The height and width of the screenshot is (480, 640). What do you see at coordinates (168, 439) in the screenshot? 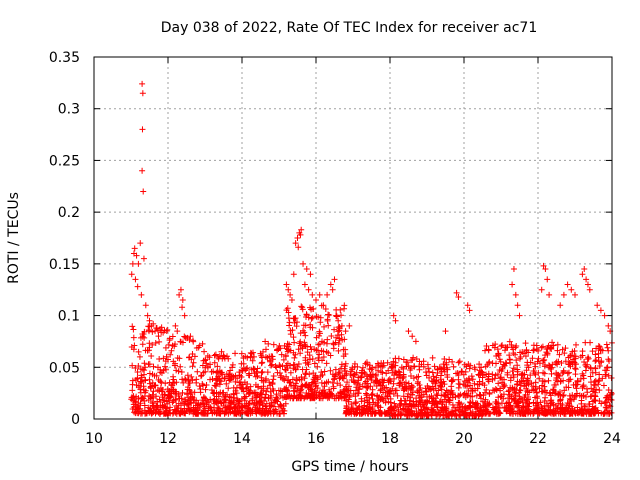
I see `x-tick-label: 12` at bounding box center [168, 439].